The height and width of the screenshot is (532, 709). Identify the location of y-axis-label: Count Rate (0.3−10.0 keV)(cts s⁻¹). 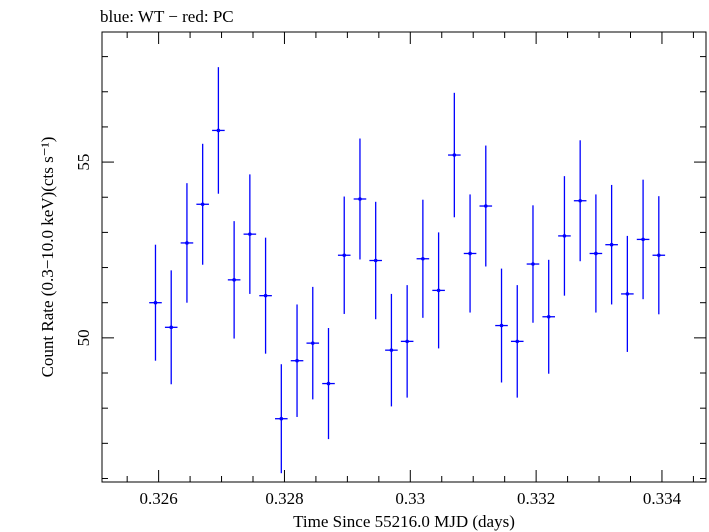
(47, 257).